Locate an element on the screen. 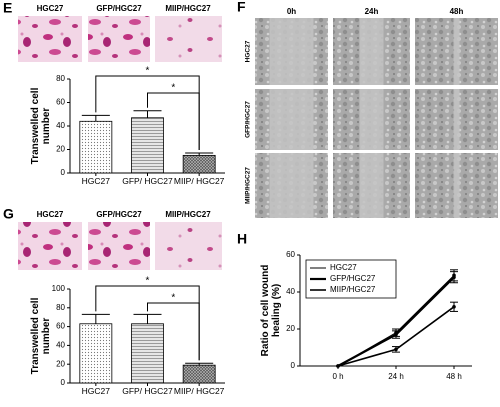  panel-label: H is located at coordinates (242, 239).